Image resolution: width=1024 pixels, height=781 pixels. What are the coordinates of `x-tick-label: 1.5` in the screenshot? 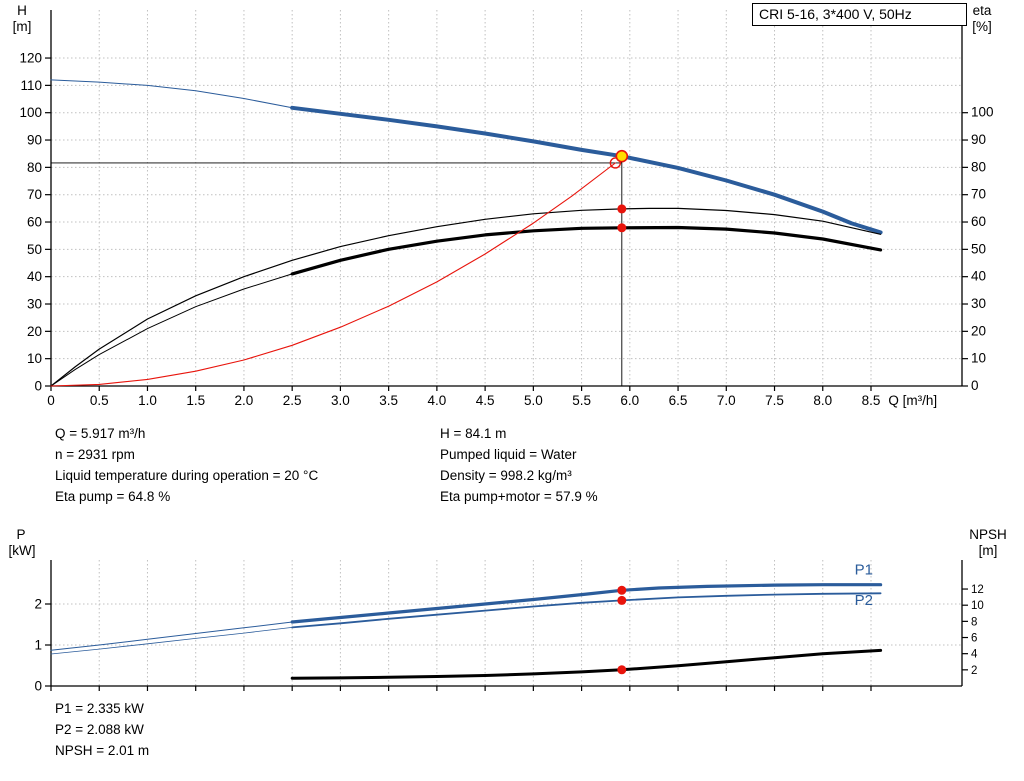 It's located at (195, 400).